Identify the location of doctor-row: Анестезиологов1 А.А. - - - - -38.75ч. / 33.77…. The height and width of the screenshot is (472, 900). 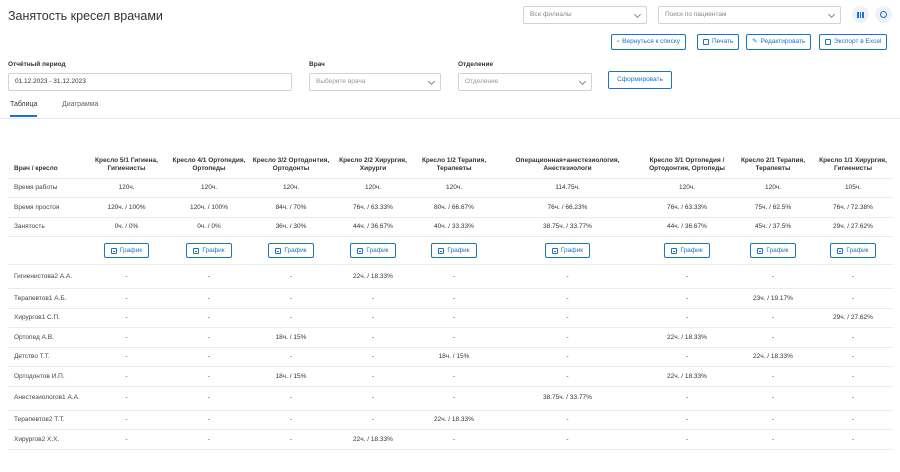
(450, 398).